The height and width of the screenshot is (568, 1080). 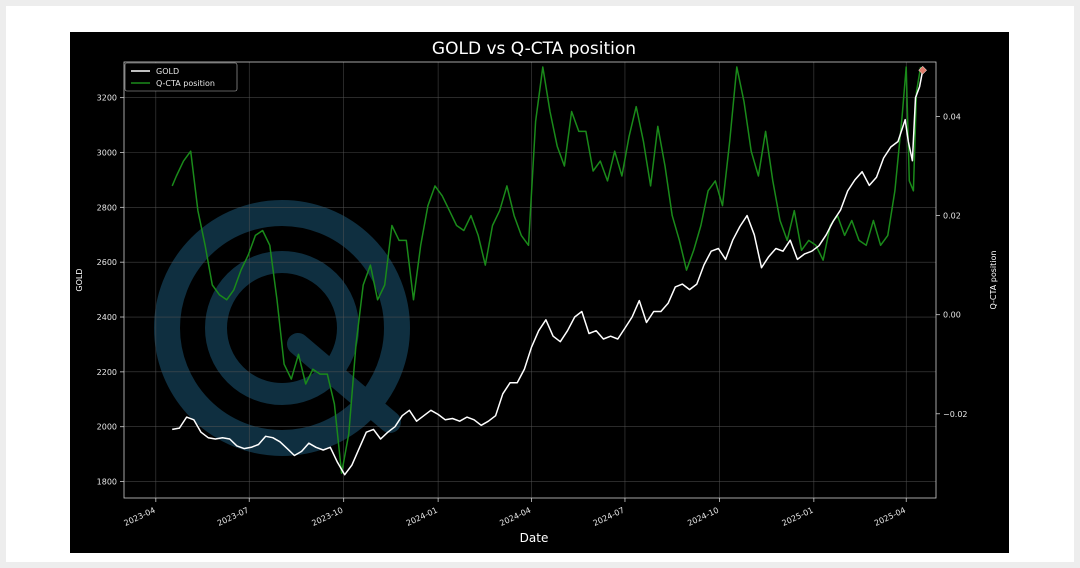 What do you see at coordinates (534, 49) in the screenshot?
I see `chart-title: GOLD vs Q-CTA position` at bounding box center [534, 49].